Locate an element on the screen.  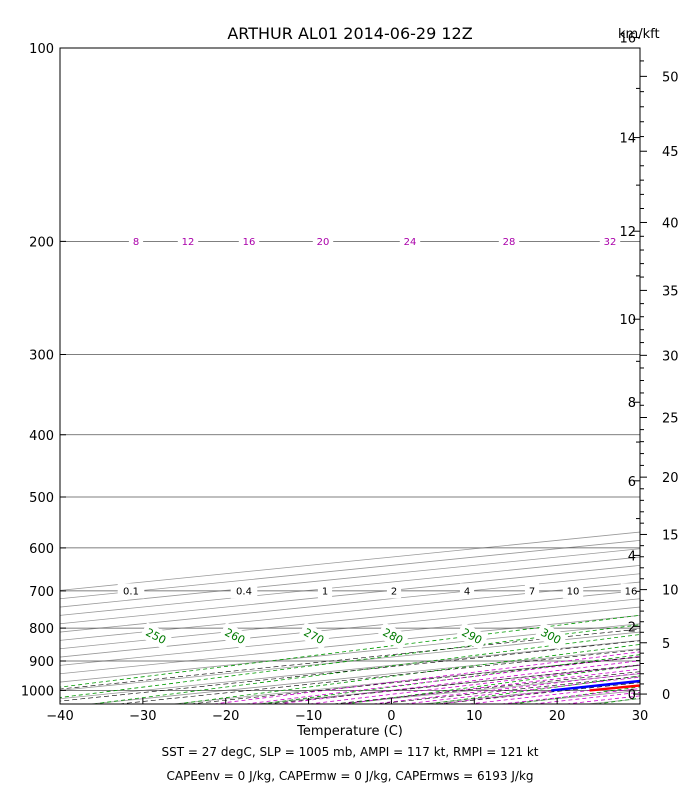
moist-adiabat-label: 12 is located at coordinates (188, 242).